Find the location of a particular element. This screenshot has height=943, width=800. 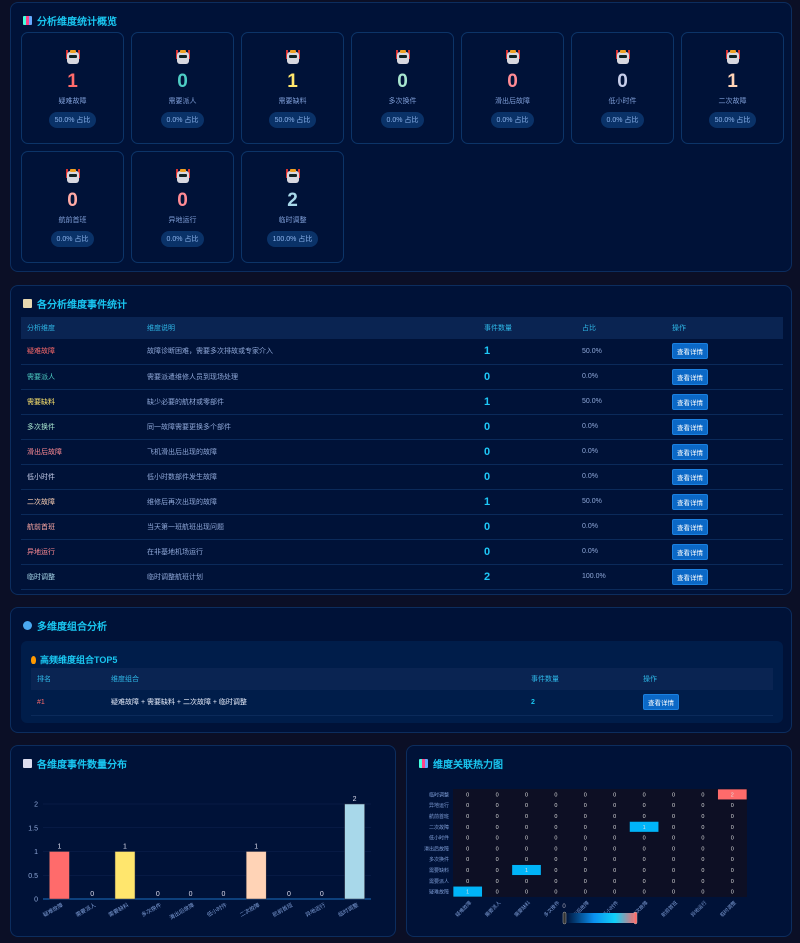

dimension-card: 0 多次换件 0.0% 占比 is located at coordinates (402, 88).